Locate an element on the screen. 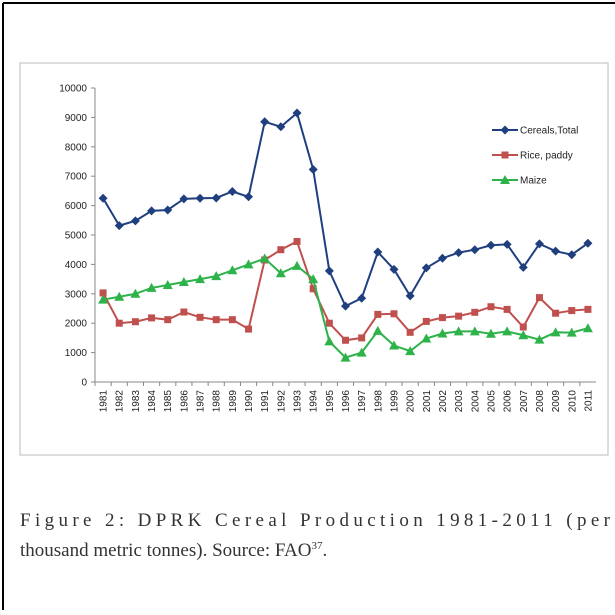  x-tick-label: 1990 is located at coordinates (249, 401).